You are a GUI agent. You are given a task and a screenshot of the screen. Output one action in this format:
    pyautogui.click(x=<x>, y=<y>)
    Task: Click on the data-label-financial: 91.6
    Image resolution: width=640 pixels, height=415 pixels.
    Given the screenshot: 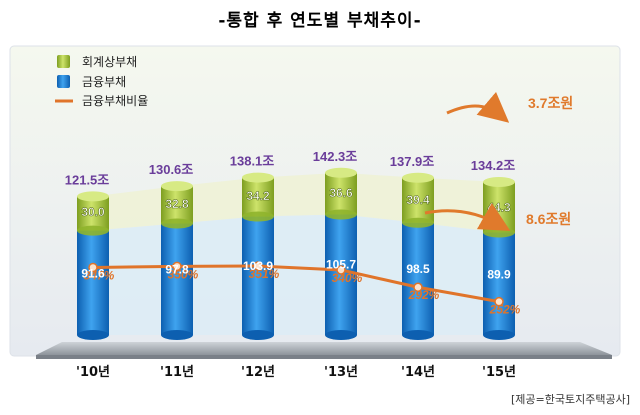 What is the action you would take?
    pyautogui.click(x=93, y=274)
    